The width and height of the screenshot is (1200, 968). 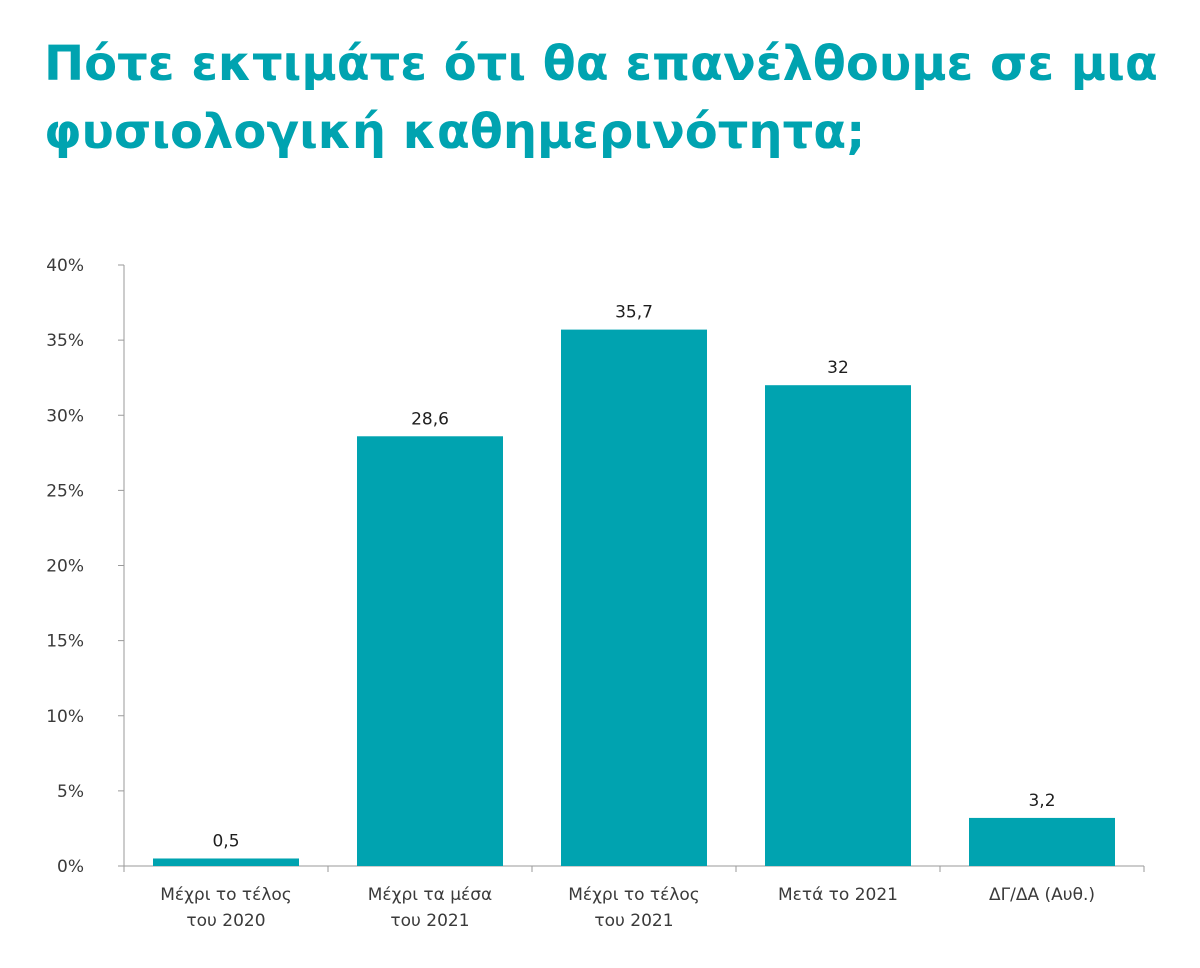 I want to click on category-label: του 2020, so click(x=225, y=921).